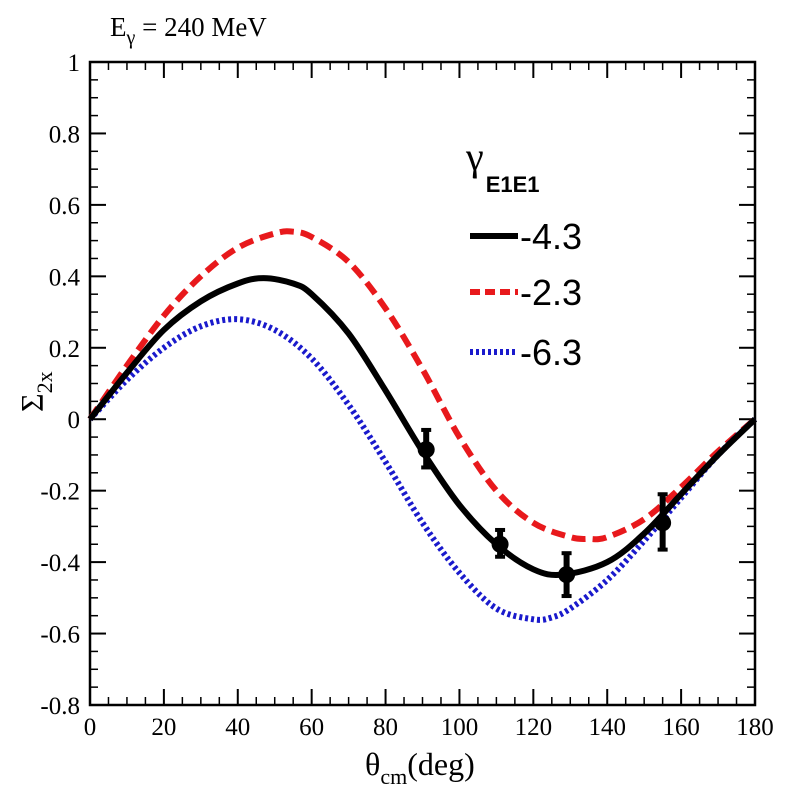  I want to click on x-tick-label: 100, so click(460, 727).